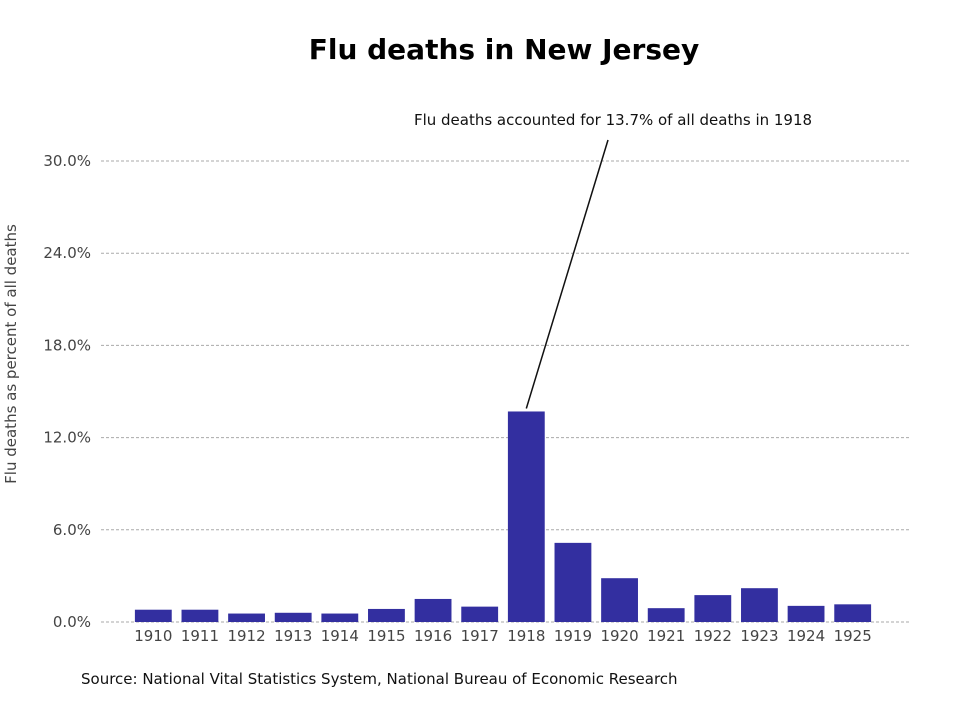  What do you see at coordinates (480, 636) in the screenshot?
I see `x-tick-label: 1917` at bounding box center [480, 636].